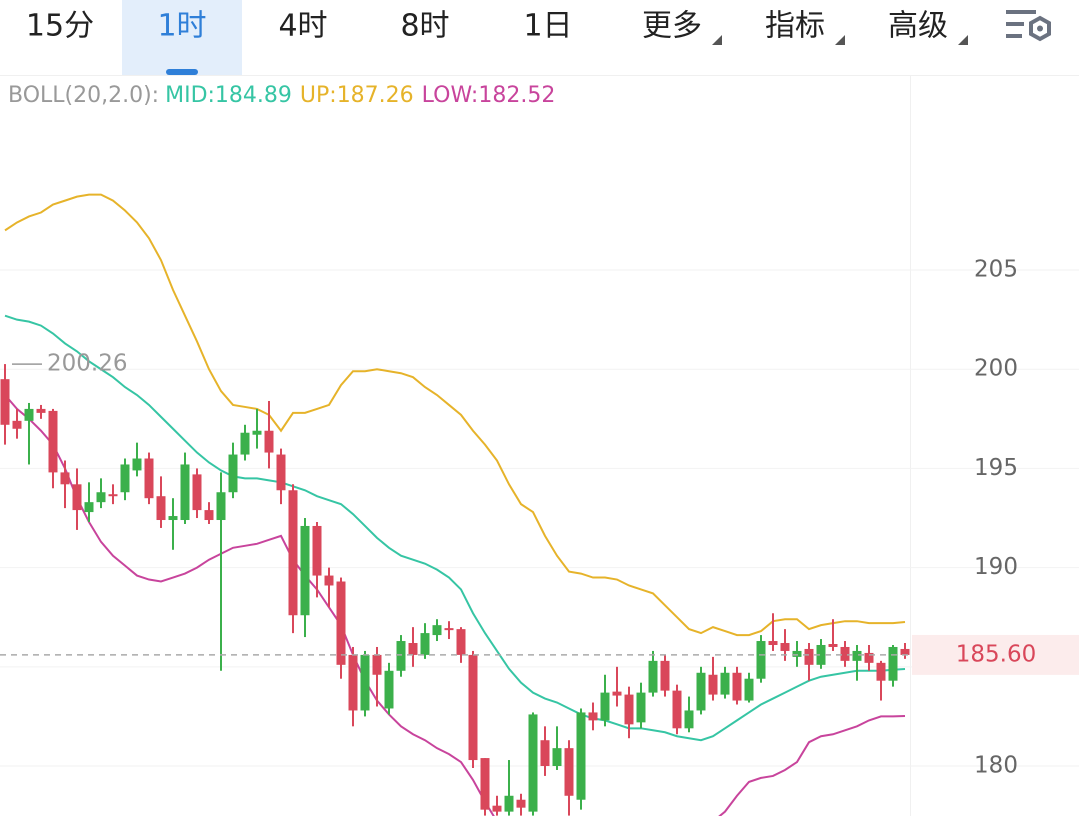 The image size is (1079, 816). I want to click on y-tick-label: 205, so click(996, 270).